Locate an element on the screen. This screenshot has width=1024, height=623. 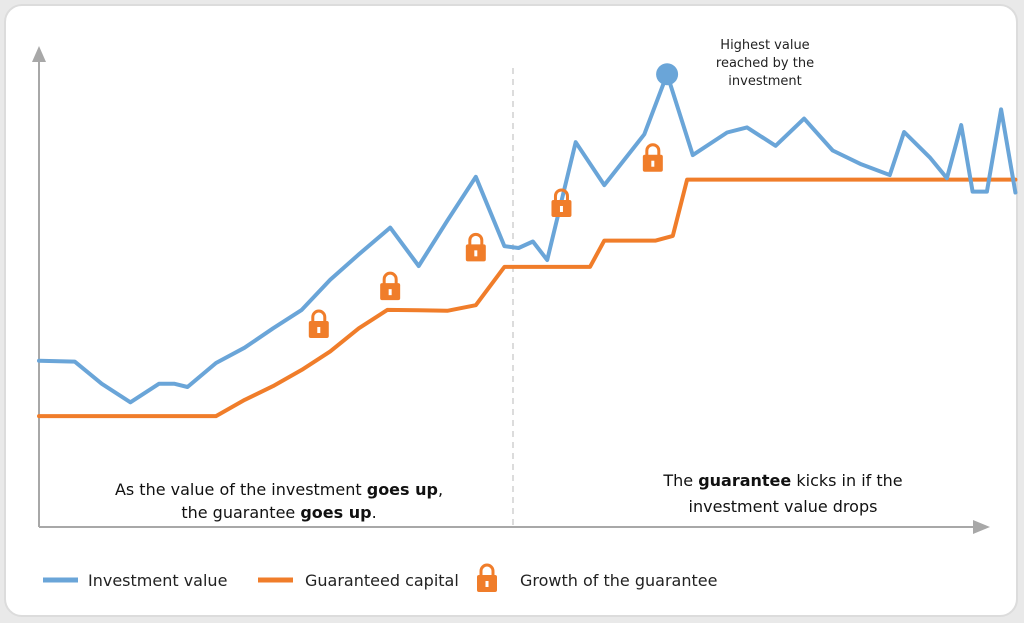
left-caption-punct-1: , is located at coordinates (440, 489).